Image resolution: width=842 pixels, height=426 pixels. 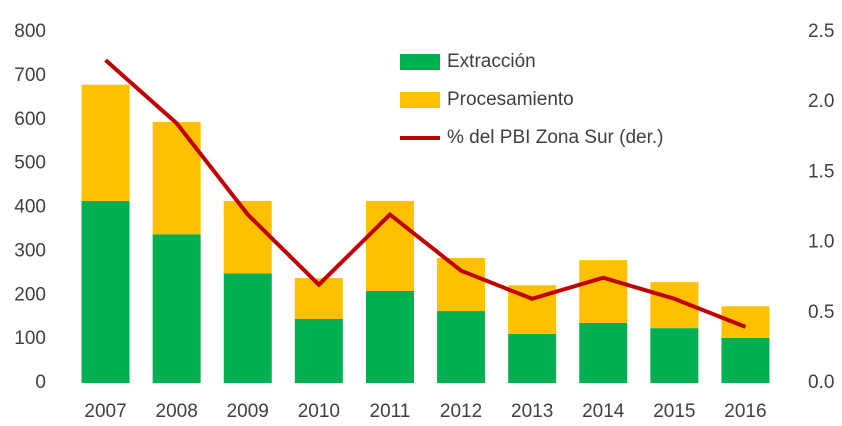 I want to click on x-tick-label: 2009, so click(x=248, y=411).